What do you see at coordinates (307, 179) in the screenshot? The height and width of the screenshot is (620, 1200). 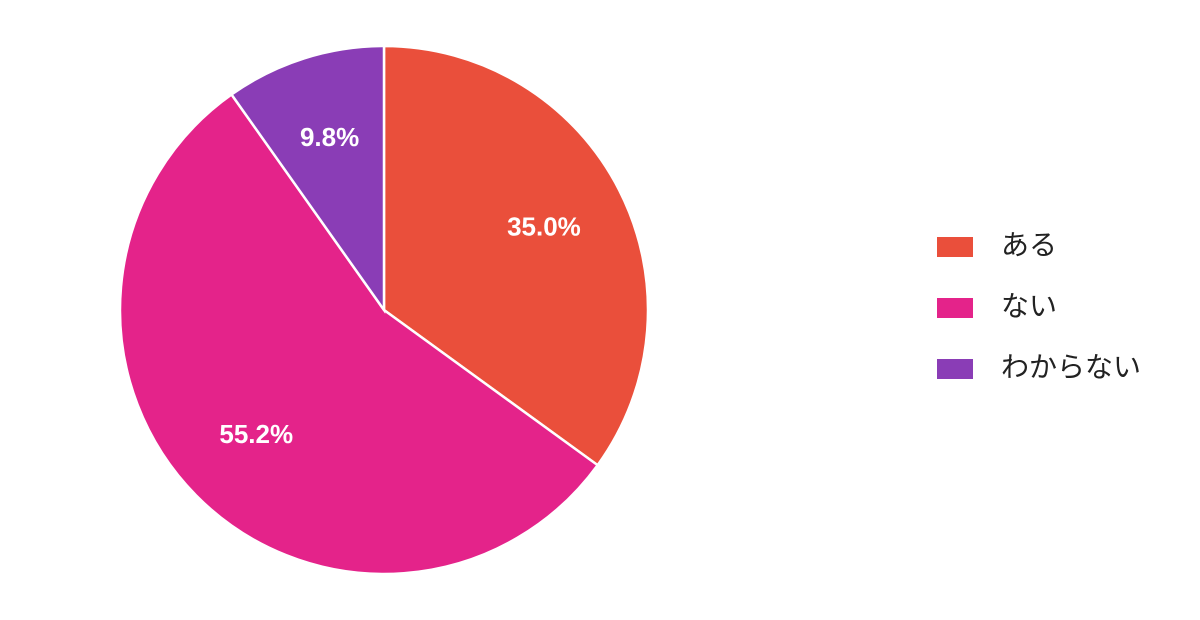 I see `pie-slice` at bounding box center [307, 179].